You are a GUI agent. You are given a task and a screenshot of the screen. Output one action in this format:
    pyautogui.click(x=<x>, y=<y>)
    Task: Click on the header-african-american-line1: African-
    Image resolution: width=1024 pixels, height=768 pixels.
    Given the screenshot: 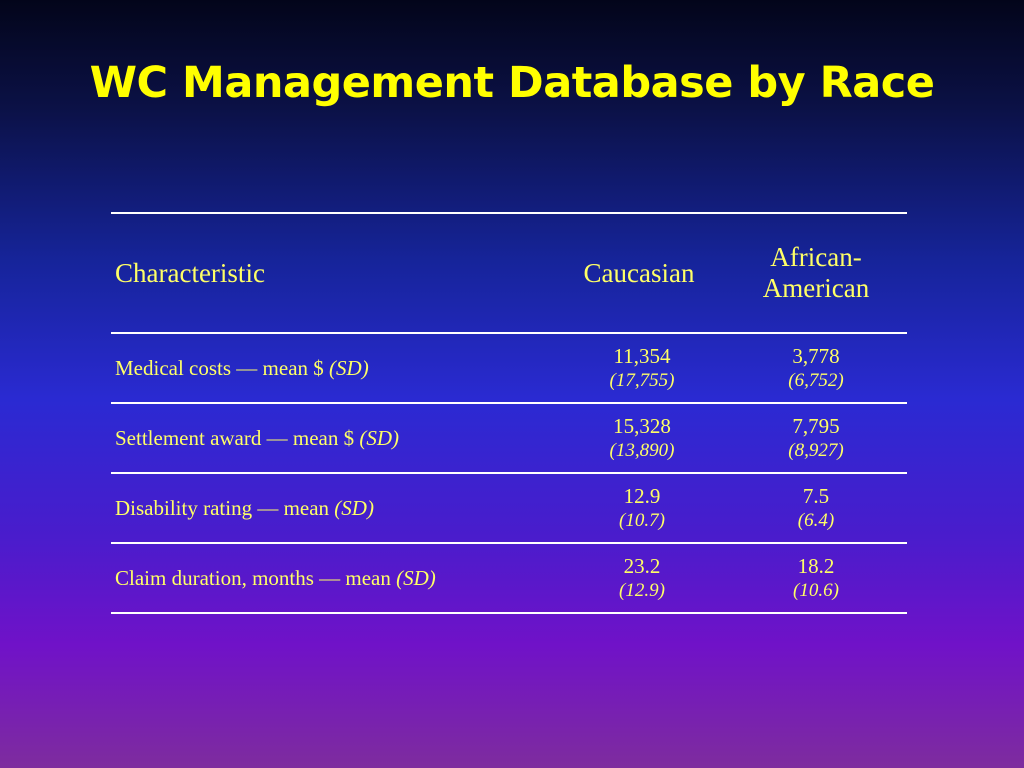 What is the action you would take?
    pyautogui.click(x=816, y=257)
    